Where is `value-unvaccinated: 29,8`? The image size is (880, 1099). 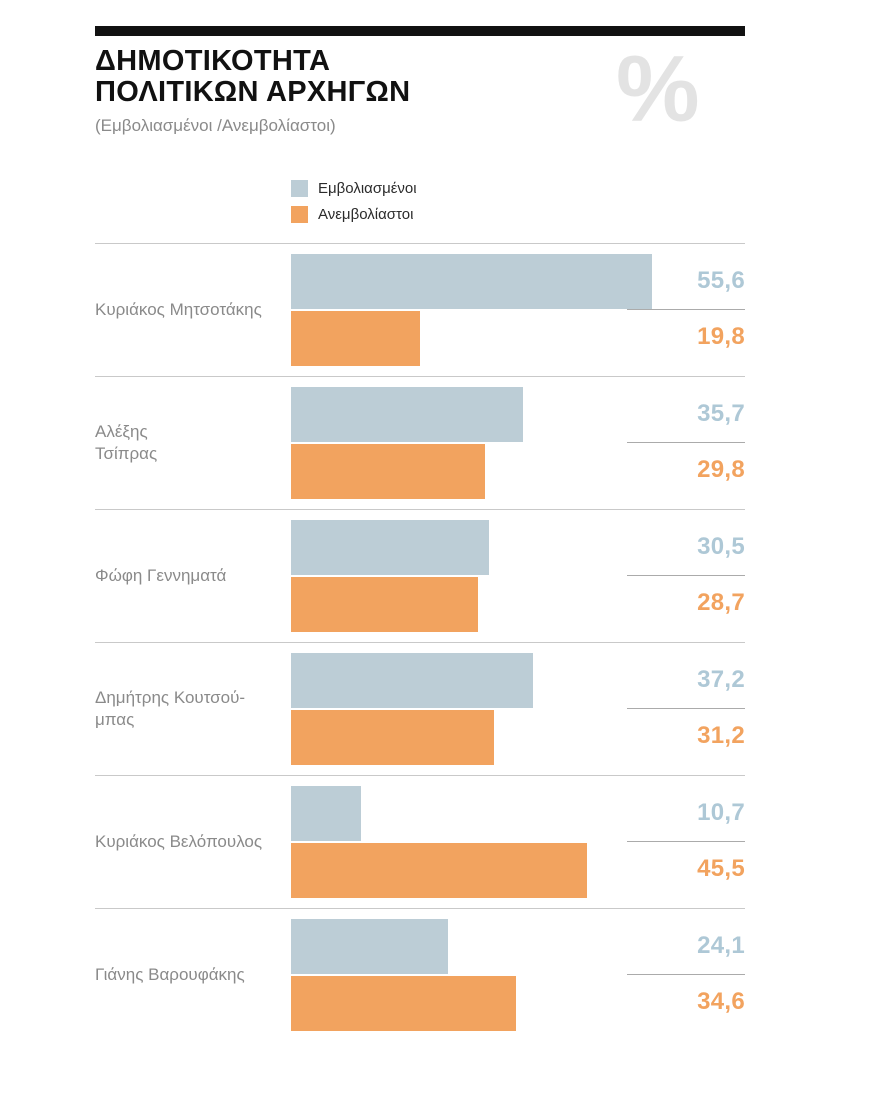 value-unvaccinated: 29,8 is located at coordinates (721, 470).